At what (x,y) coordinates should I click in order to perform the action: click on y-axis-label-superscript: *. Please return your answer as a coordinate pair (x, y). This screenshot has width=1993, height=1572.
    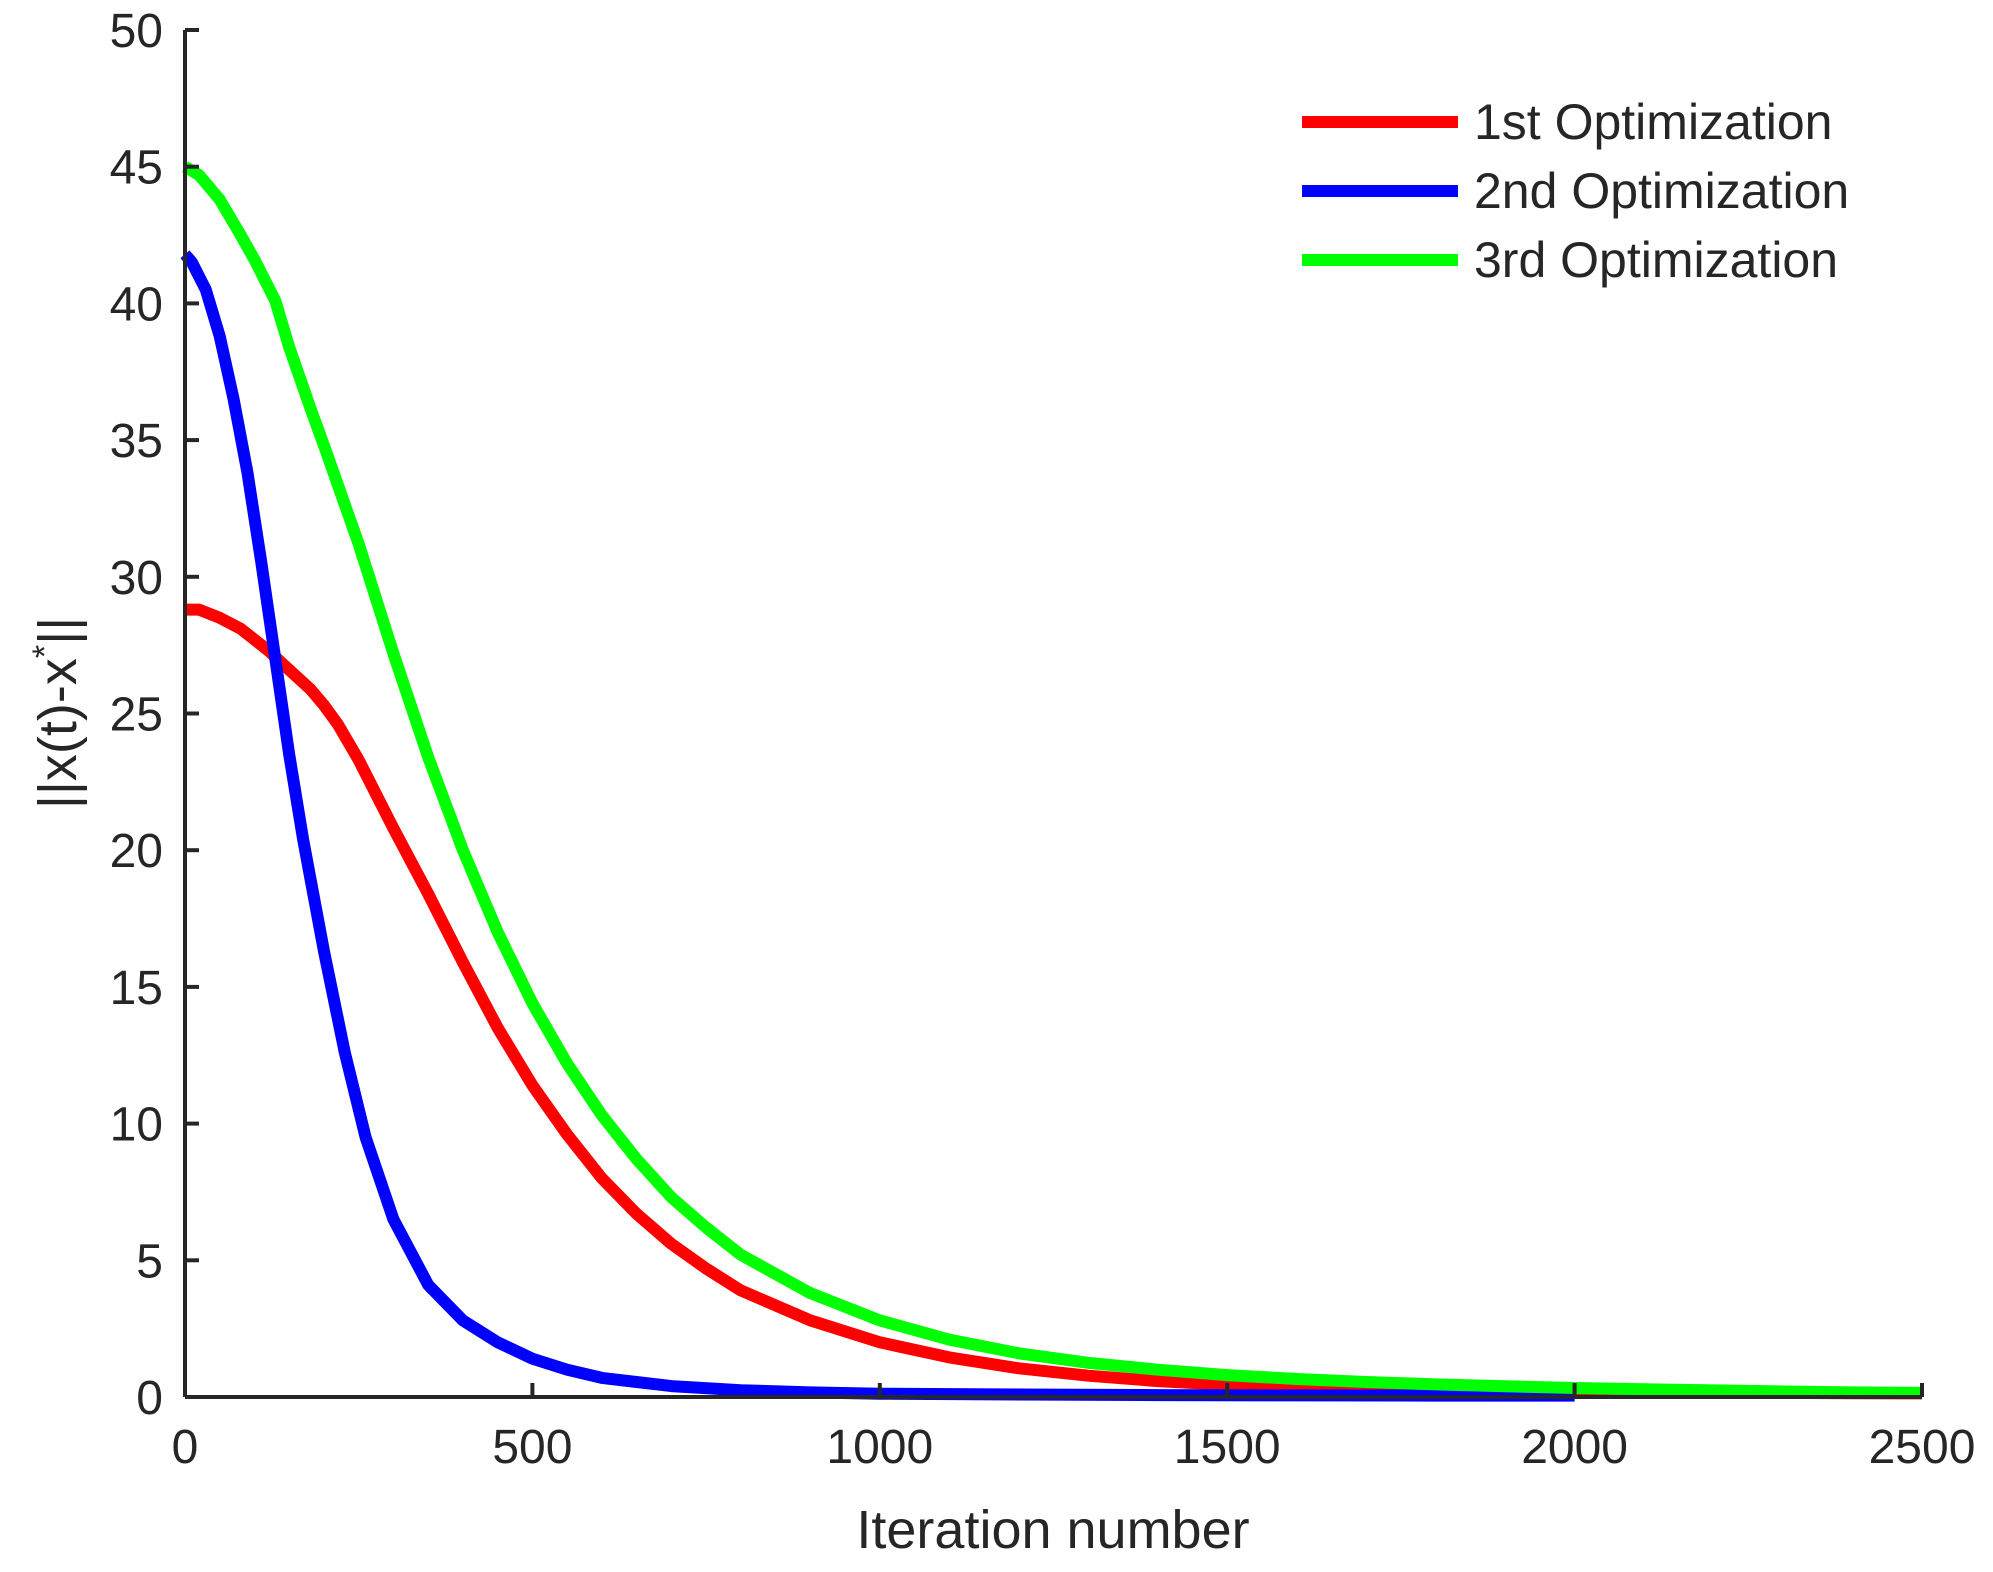
    Looking at the image, I should click on (45, 651).